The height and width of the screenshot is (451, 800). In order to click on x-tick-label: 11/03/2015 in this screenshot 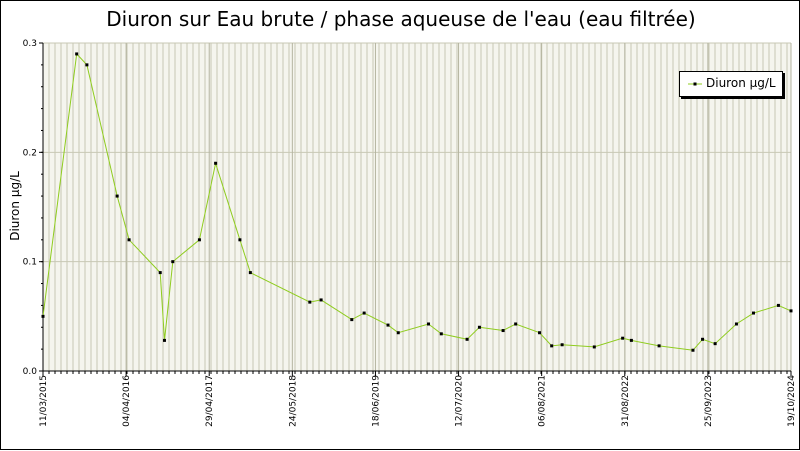, I will do `click(44, 401)`.